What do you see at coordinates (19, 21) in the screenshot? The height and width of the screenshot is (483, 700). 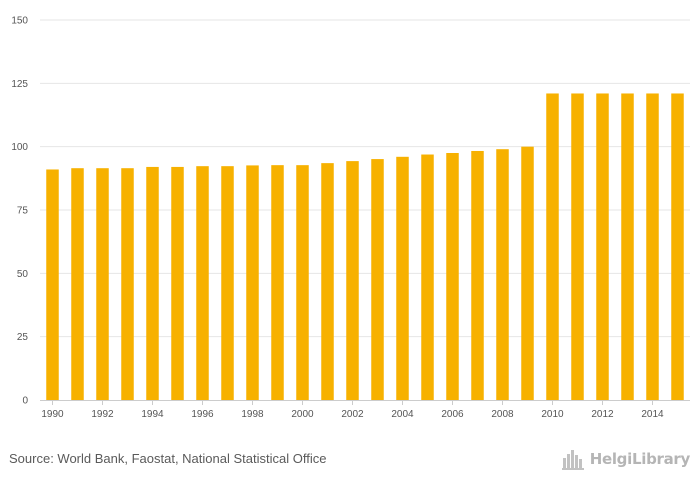 I see `y-tick-label: 150` at bounding box center [19, 21].